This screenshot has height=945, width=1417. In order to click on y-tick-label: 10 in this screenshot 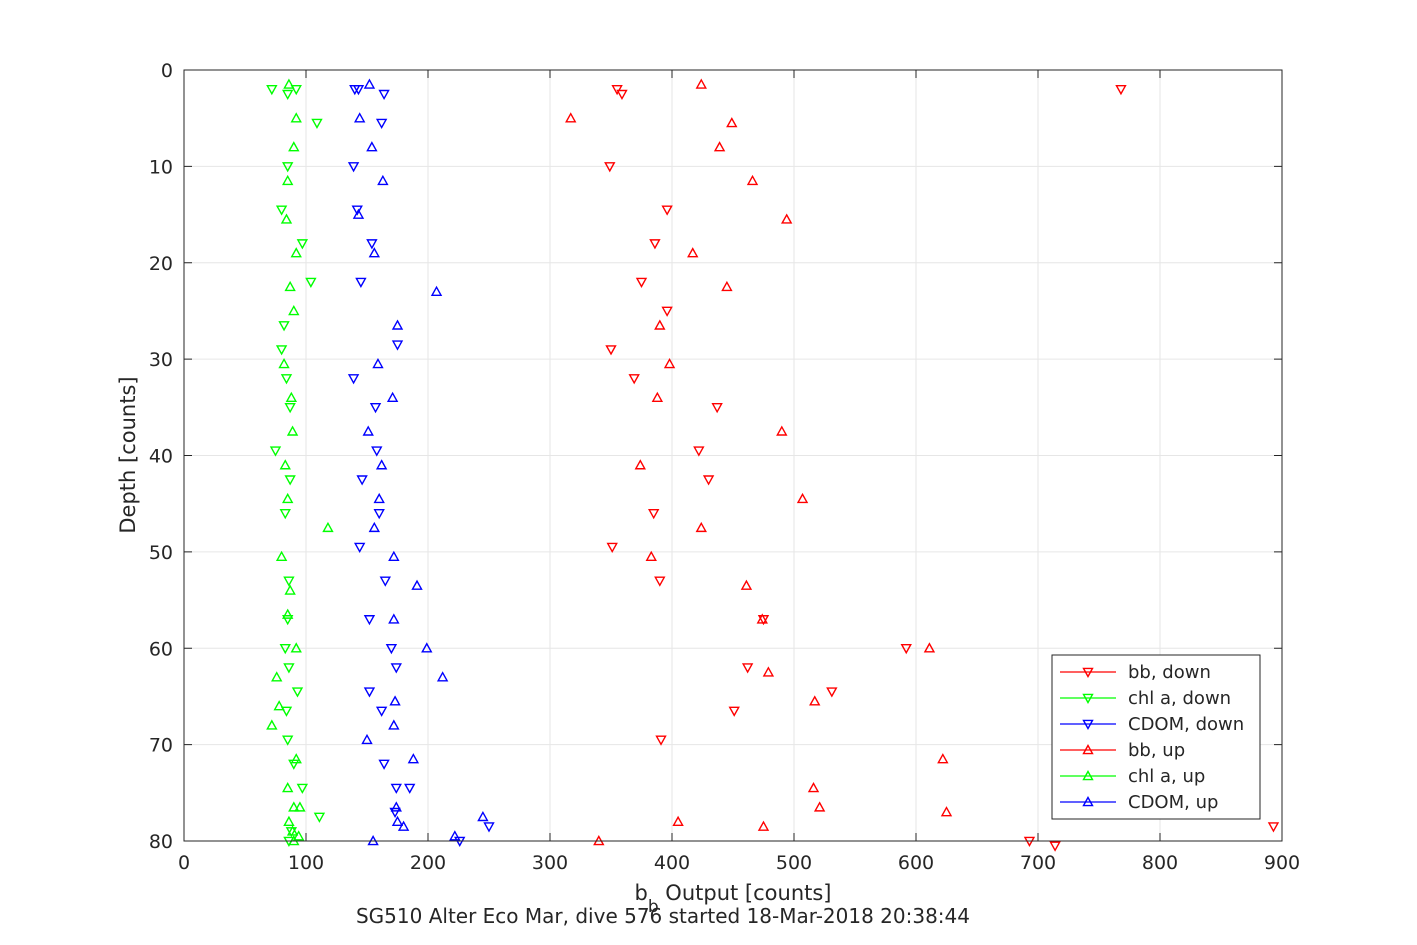, I will do `click(161, 167)`.